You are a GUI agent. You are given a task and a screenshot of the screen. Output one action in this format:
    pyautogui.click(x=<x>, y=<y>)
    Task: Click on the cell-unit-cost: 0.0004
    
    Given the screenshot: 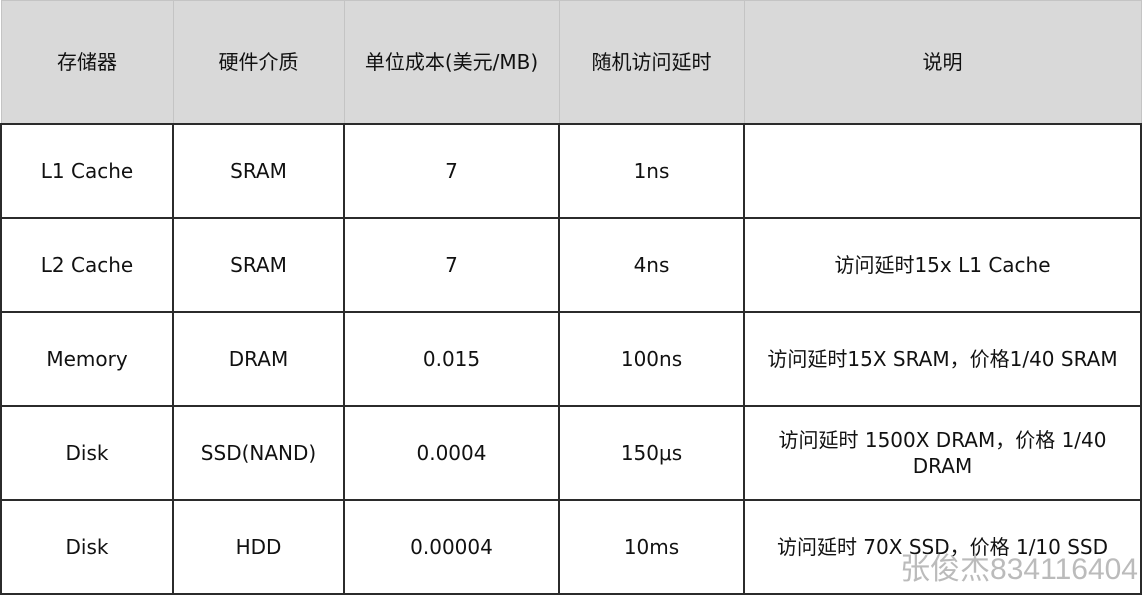 What is the action you would take?
    pyautogui.click(x=451, y=453)
    